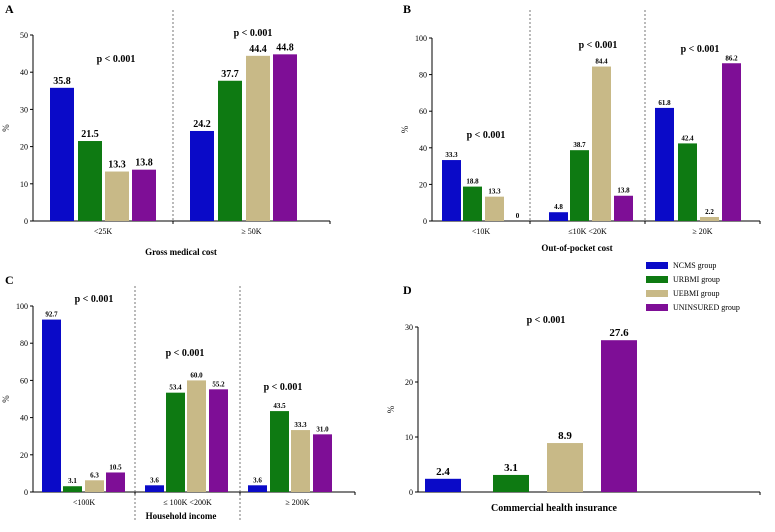 The height and width of the screenshot is (532, 775). Describe the element at coordinates (709, 212) in the screenshot. I see `data-label: 2.2` at that location.